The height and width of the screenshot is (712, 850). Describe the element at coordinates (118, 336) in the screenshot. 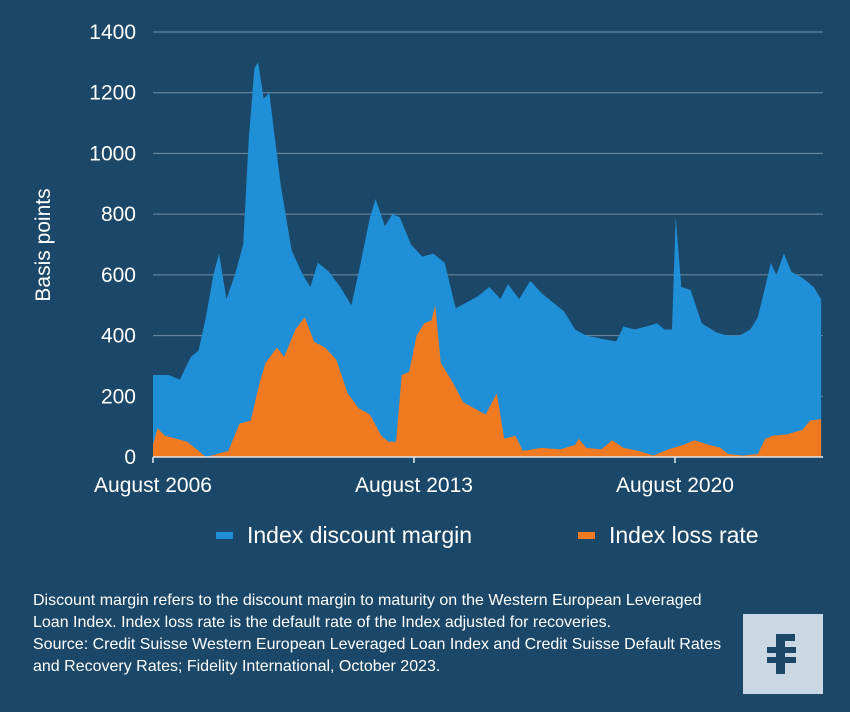

I see `y-tick-label: 400` at that location.